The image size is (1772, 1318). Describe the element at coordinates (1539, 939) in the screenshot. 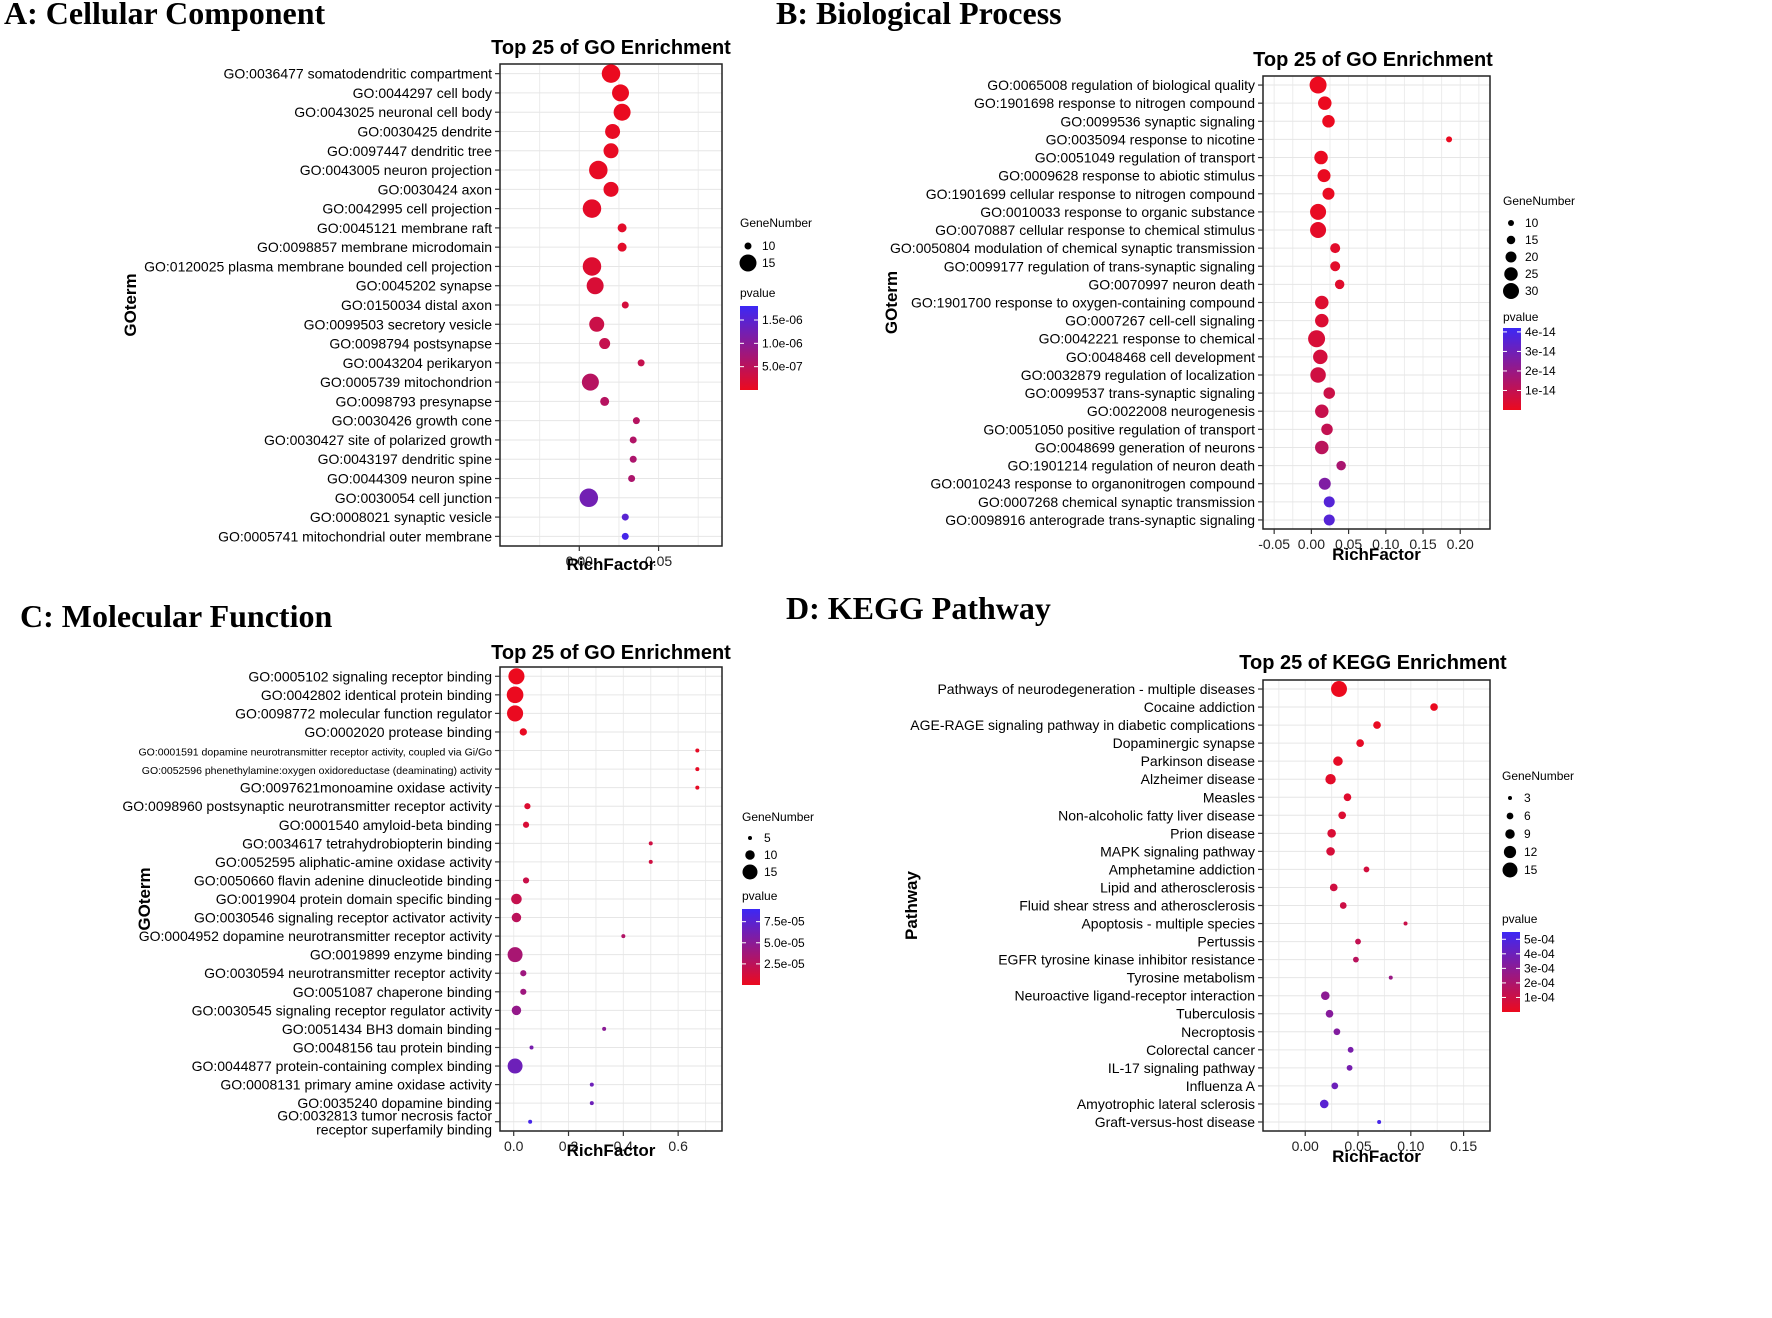

I see `color-legend-label: 5e-04` at that location.